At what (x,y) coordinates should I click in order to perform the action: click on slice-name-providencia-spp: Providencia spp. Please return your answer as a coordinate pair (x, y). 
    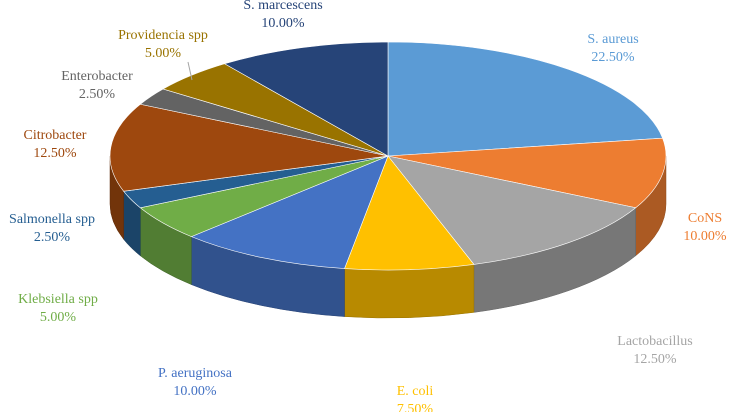
    Looking at the image, I should click on (163, 35).